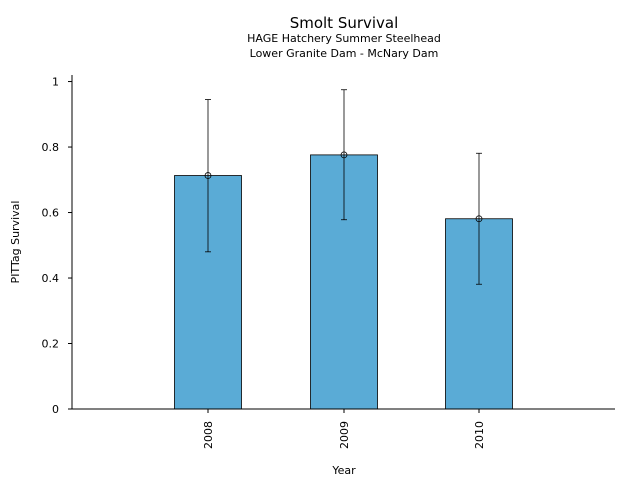 This screenshot has width=640, height=480. What do you see at coordinates (208, 175) in the screenshot?
I see `point-marker-2008` at bounding box center [208, 175].